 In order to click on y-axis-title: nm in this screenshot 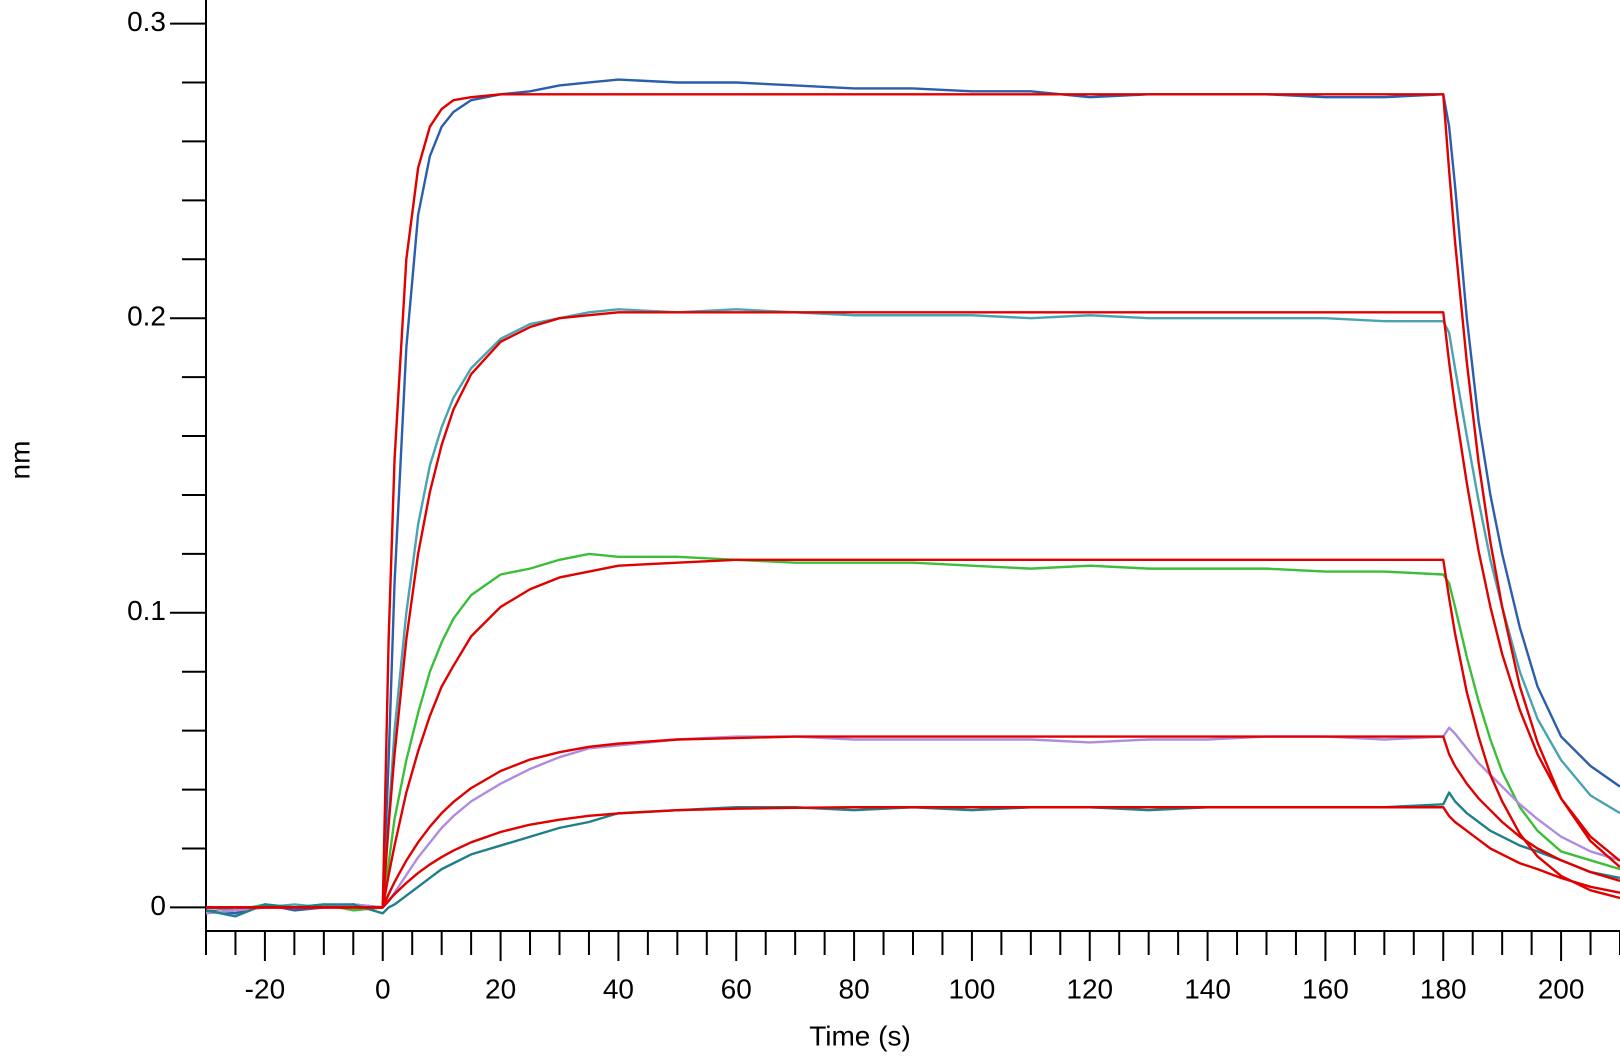, I will do `click(19, 460)`.